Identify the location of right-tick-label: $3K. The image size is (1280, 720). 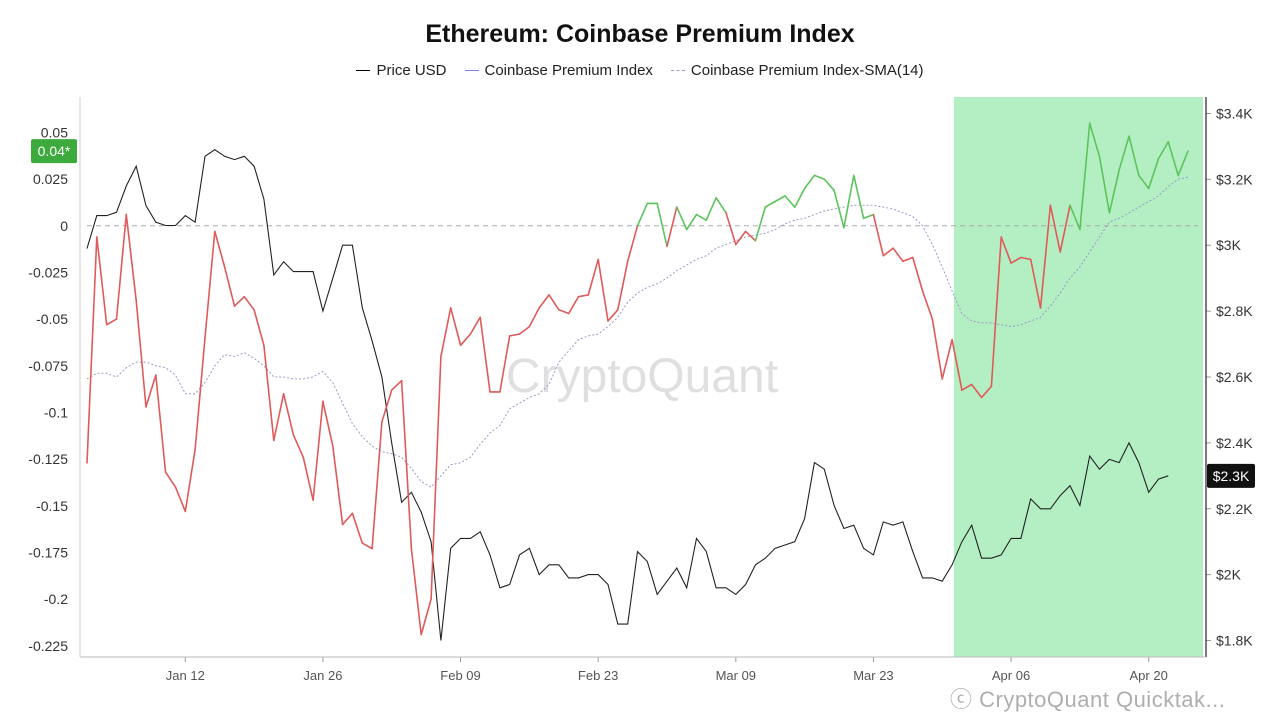
(1229, 245).